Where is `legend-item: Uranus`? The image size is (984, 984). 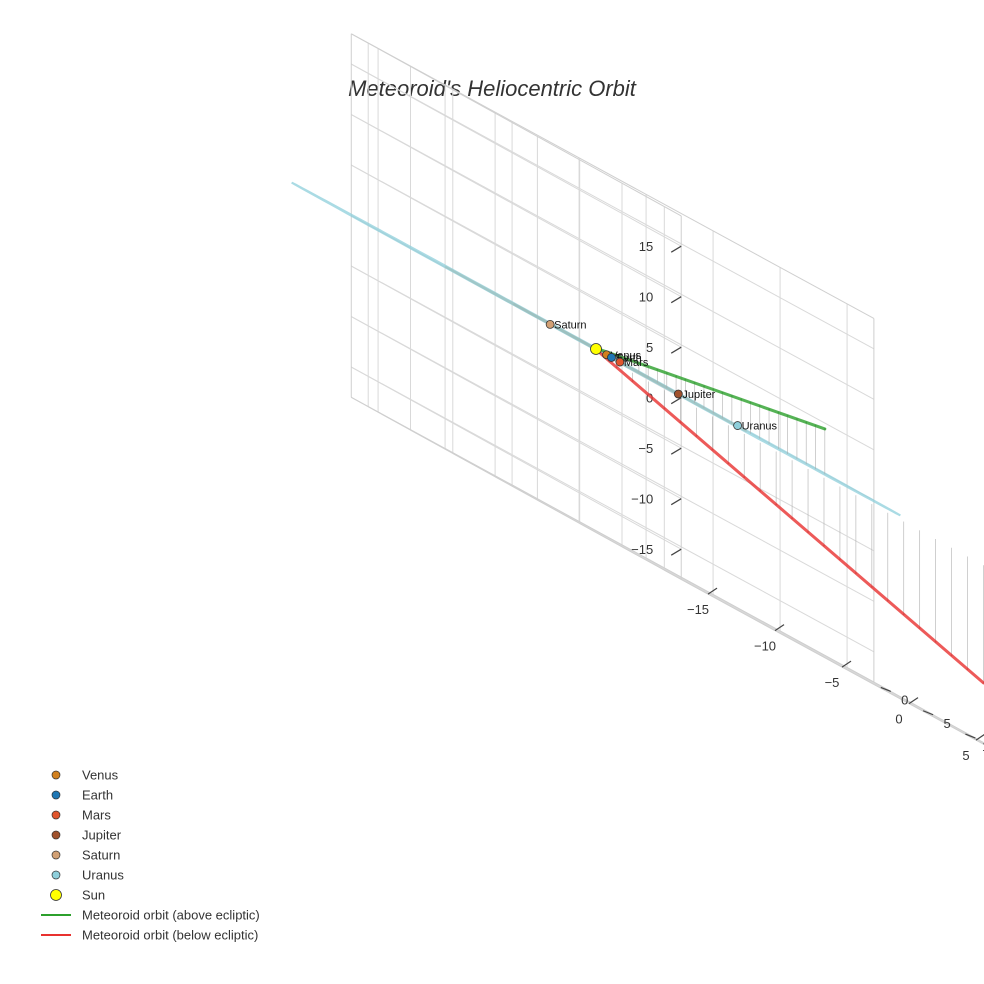 legend-item: Uranus is located at coordinates (87, 875).